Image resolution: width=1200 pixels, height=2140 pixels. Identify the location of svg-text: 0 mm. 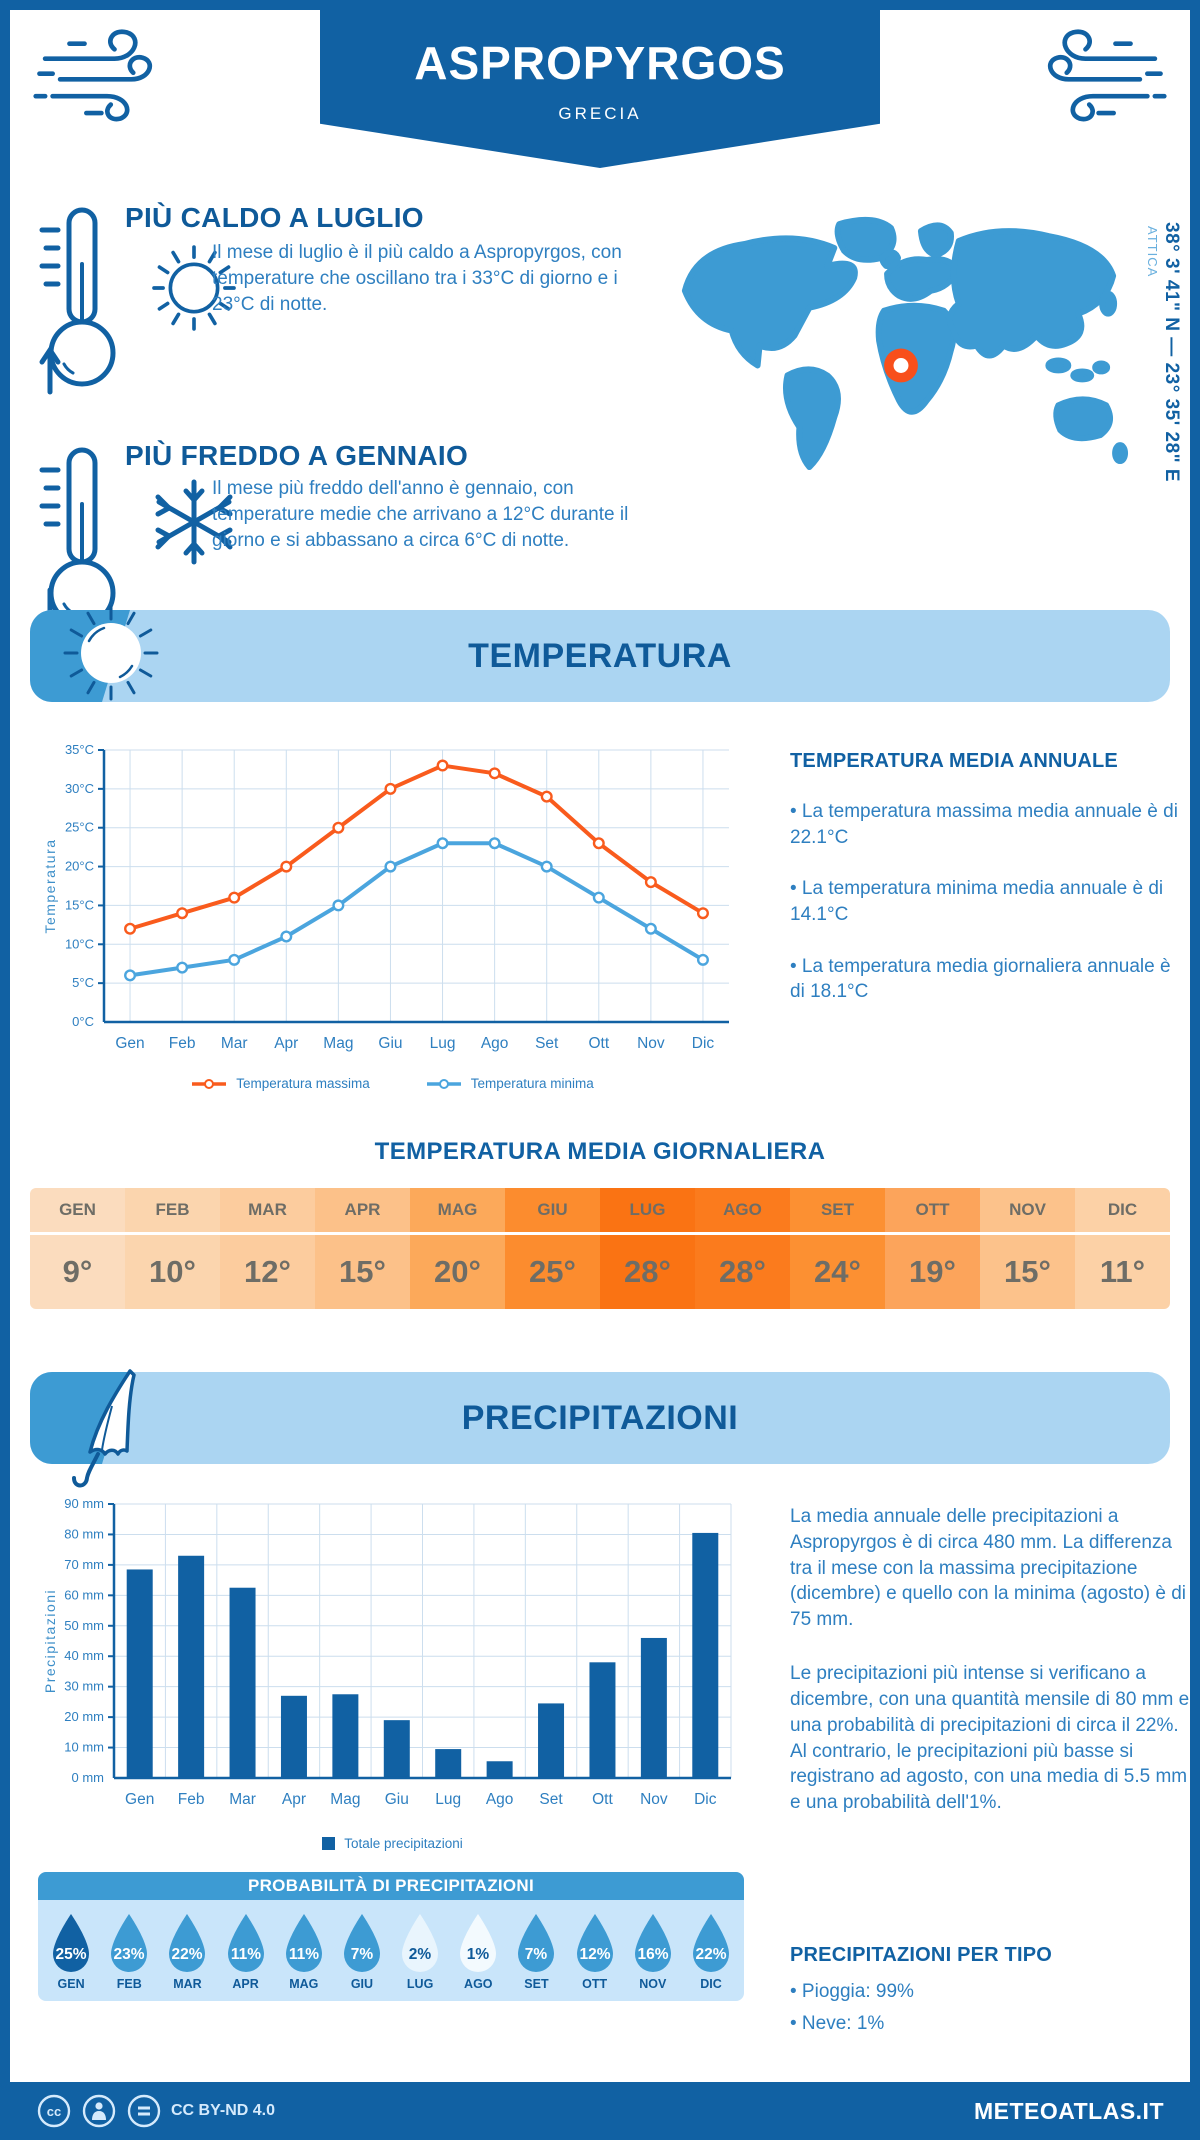
(88, 1777).